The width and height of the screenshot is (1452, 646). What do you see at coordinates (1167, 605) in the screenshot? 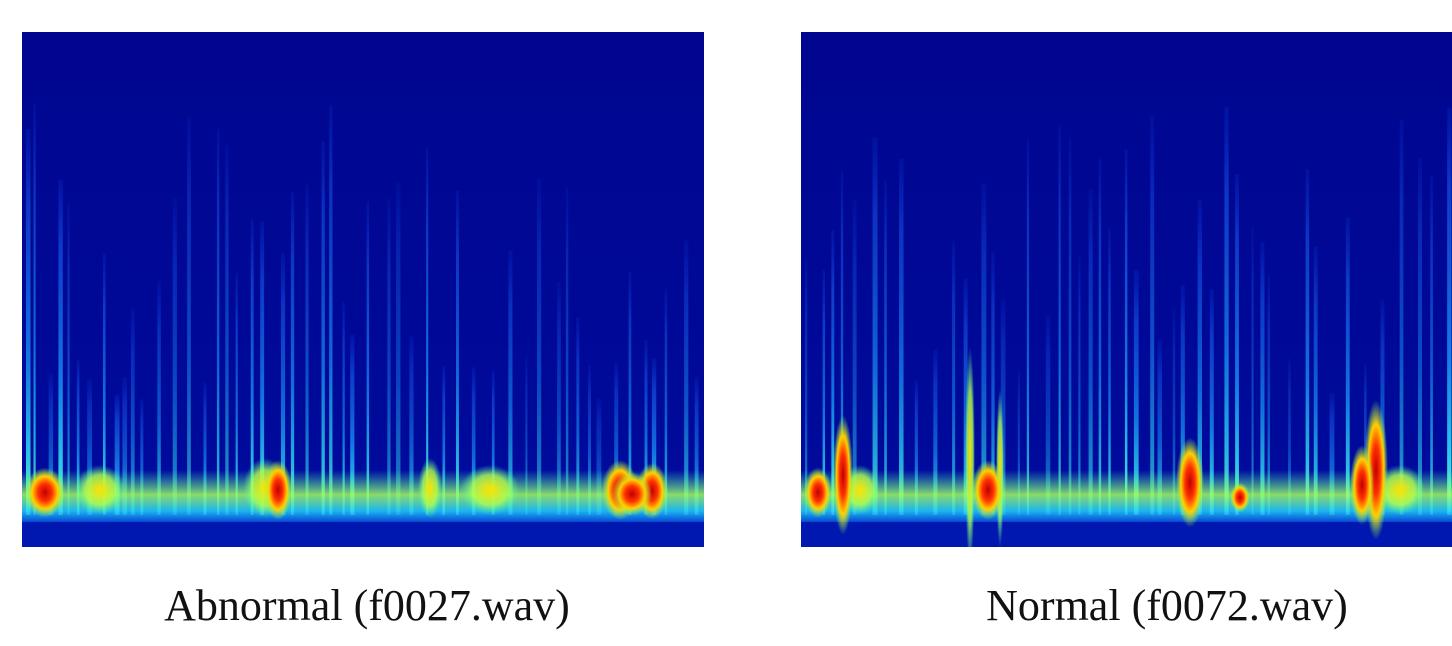
I see `caption: Normal (f0072.wav)` at bounding box center [1167, 605].